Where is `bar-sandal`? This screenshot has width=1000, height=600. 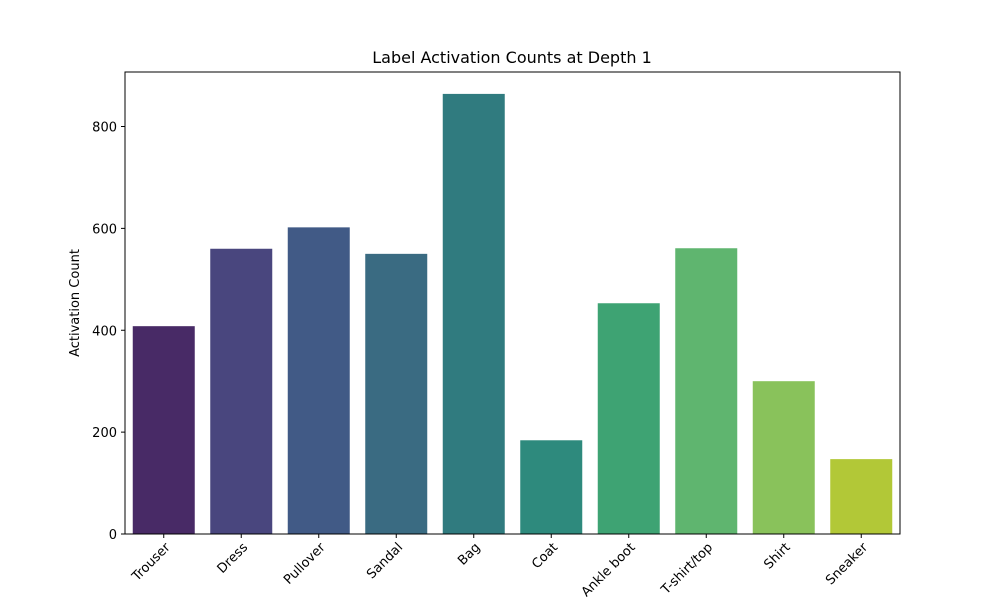 bar-sandal is located at coordinates (396, 393).